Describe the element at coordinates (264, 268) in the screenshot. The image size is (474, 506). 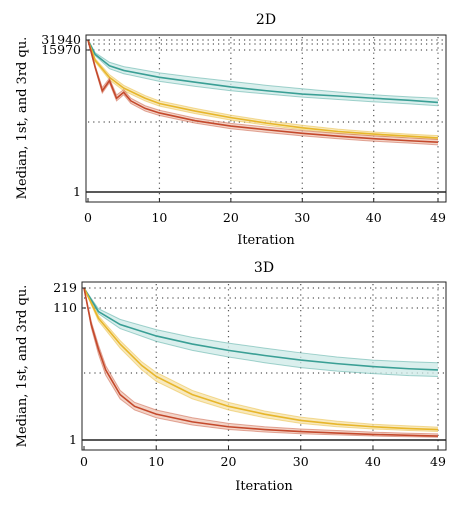
I see `chart-title: 3D` at that location.